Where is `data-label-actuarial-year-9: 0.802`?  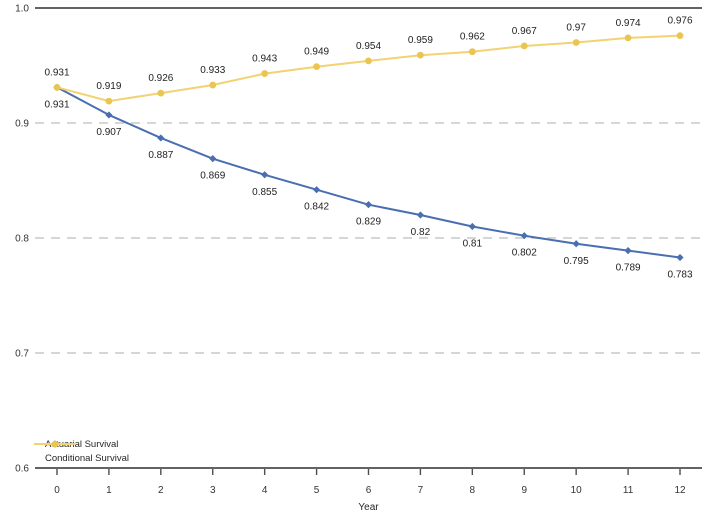 data-label-actuarial-year-9: 0.802 is located at coordinates (524, 253).